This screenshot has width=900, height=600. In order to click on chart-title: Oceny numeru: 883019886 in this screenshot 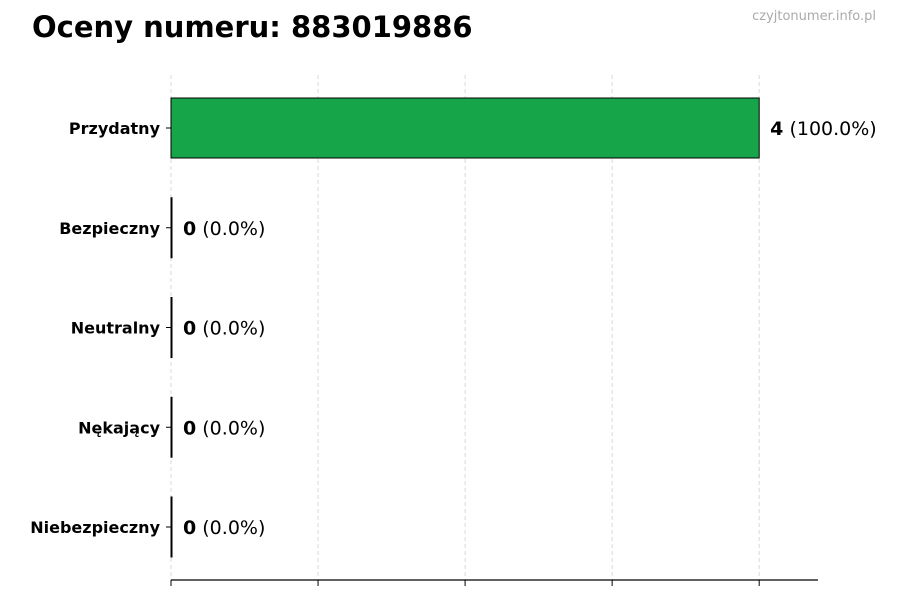, I will do `click(252, 27)`.